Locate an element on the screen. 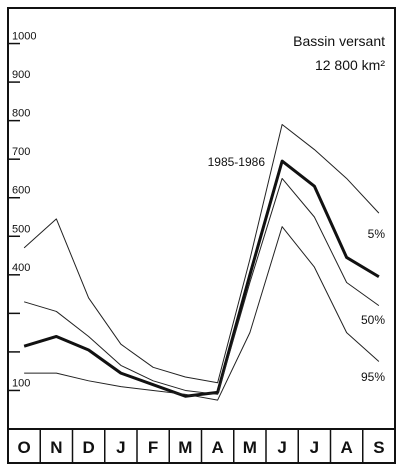  series-label: 50% is located at coordinates (373, 320).